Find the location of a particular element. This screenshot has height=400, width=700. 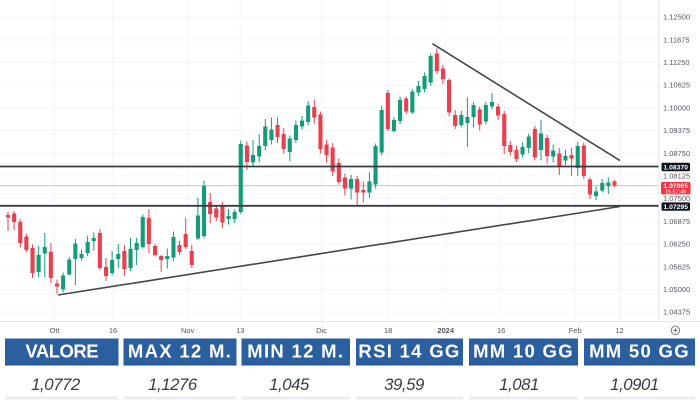

svg-text: 1.07500 is located at coordinates (676, 198).